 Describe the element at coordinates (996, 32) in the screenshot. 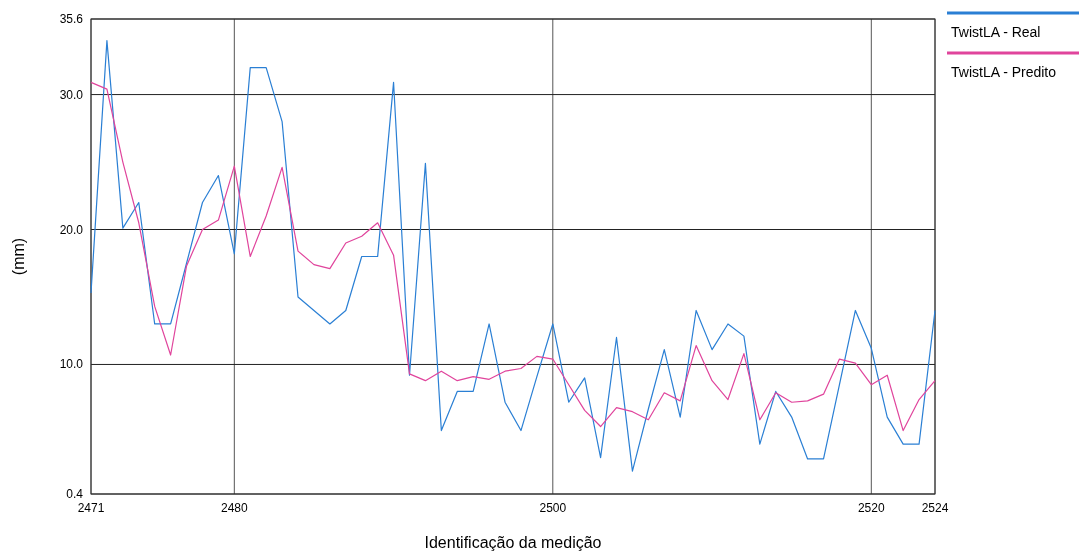

I see `text: TwistLA - Real` at that location.